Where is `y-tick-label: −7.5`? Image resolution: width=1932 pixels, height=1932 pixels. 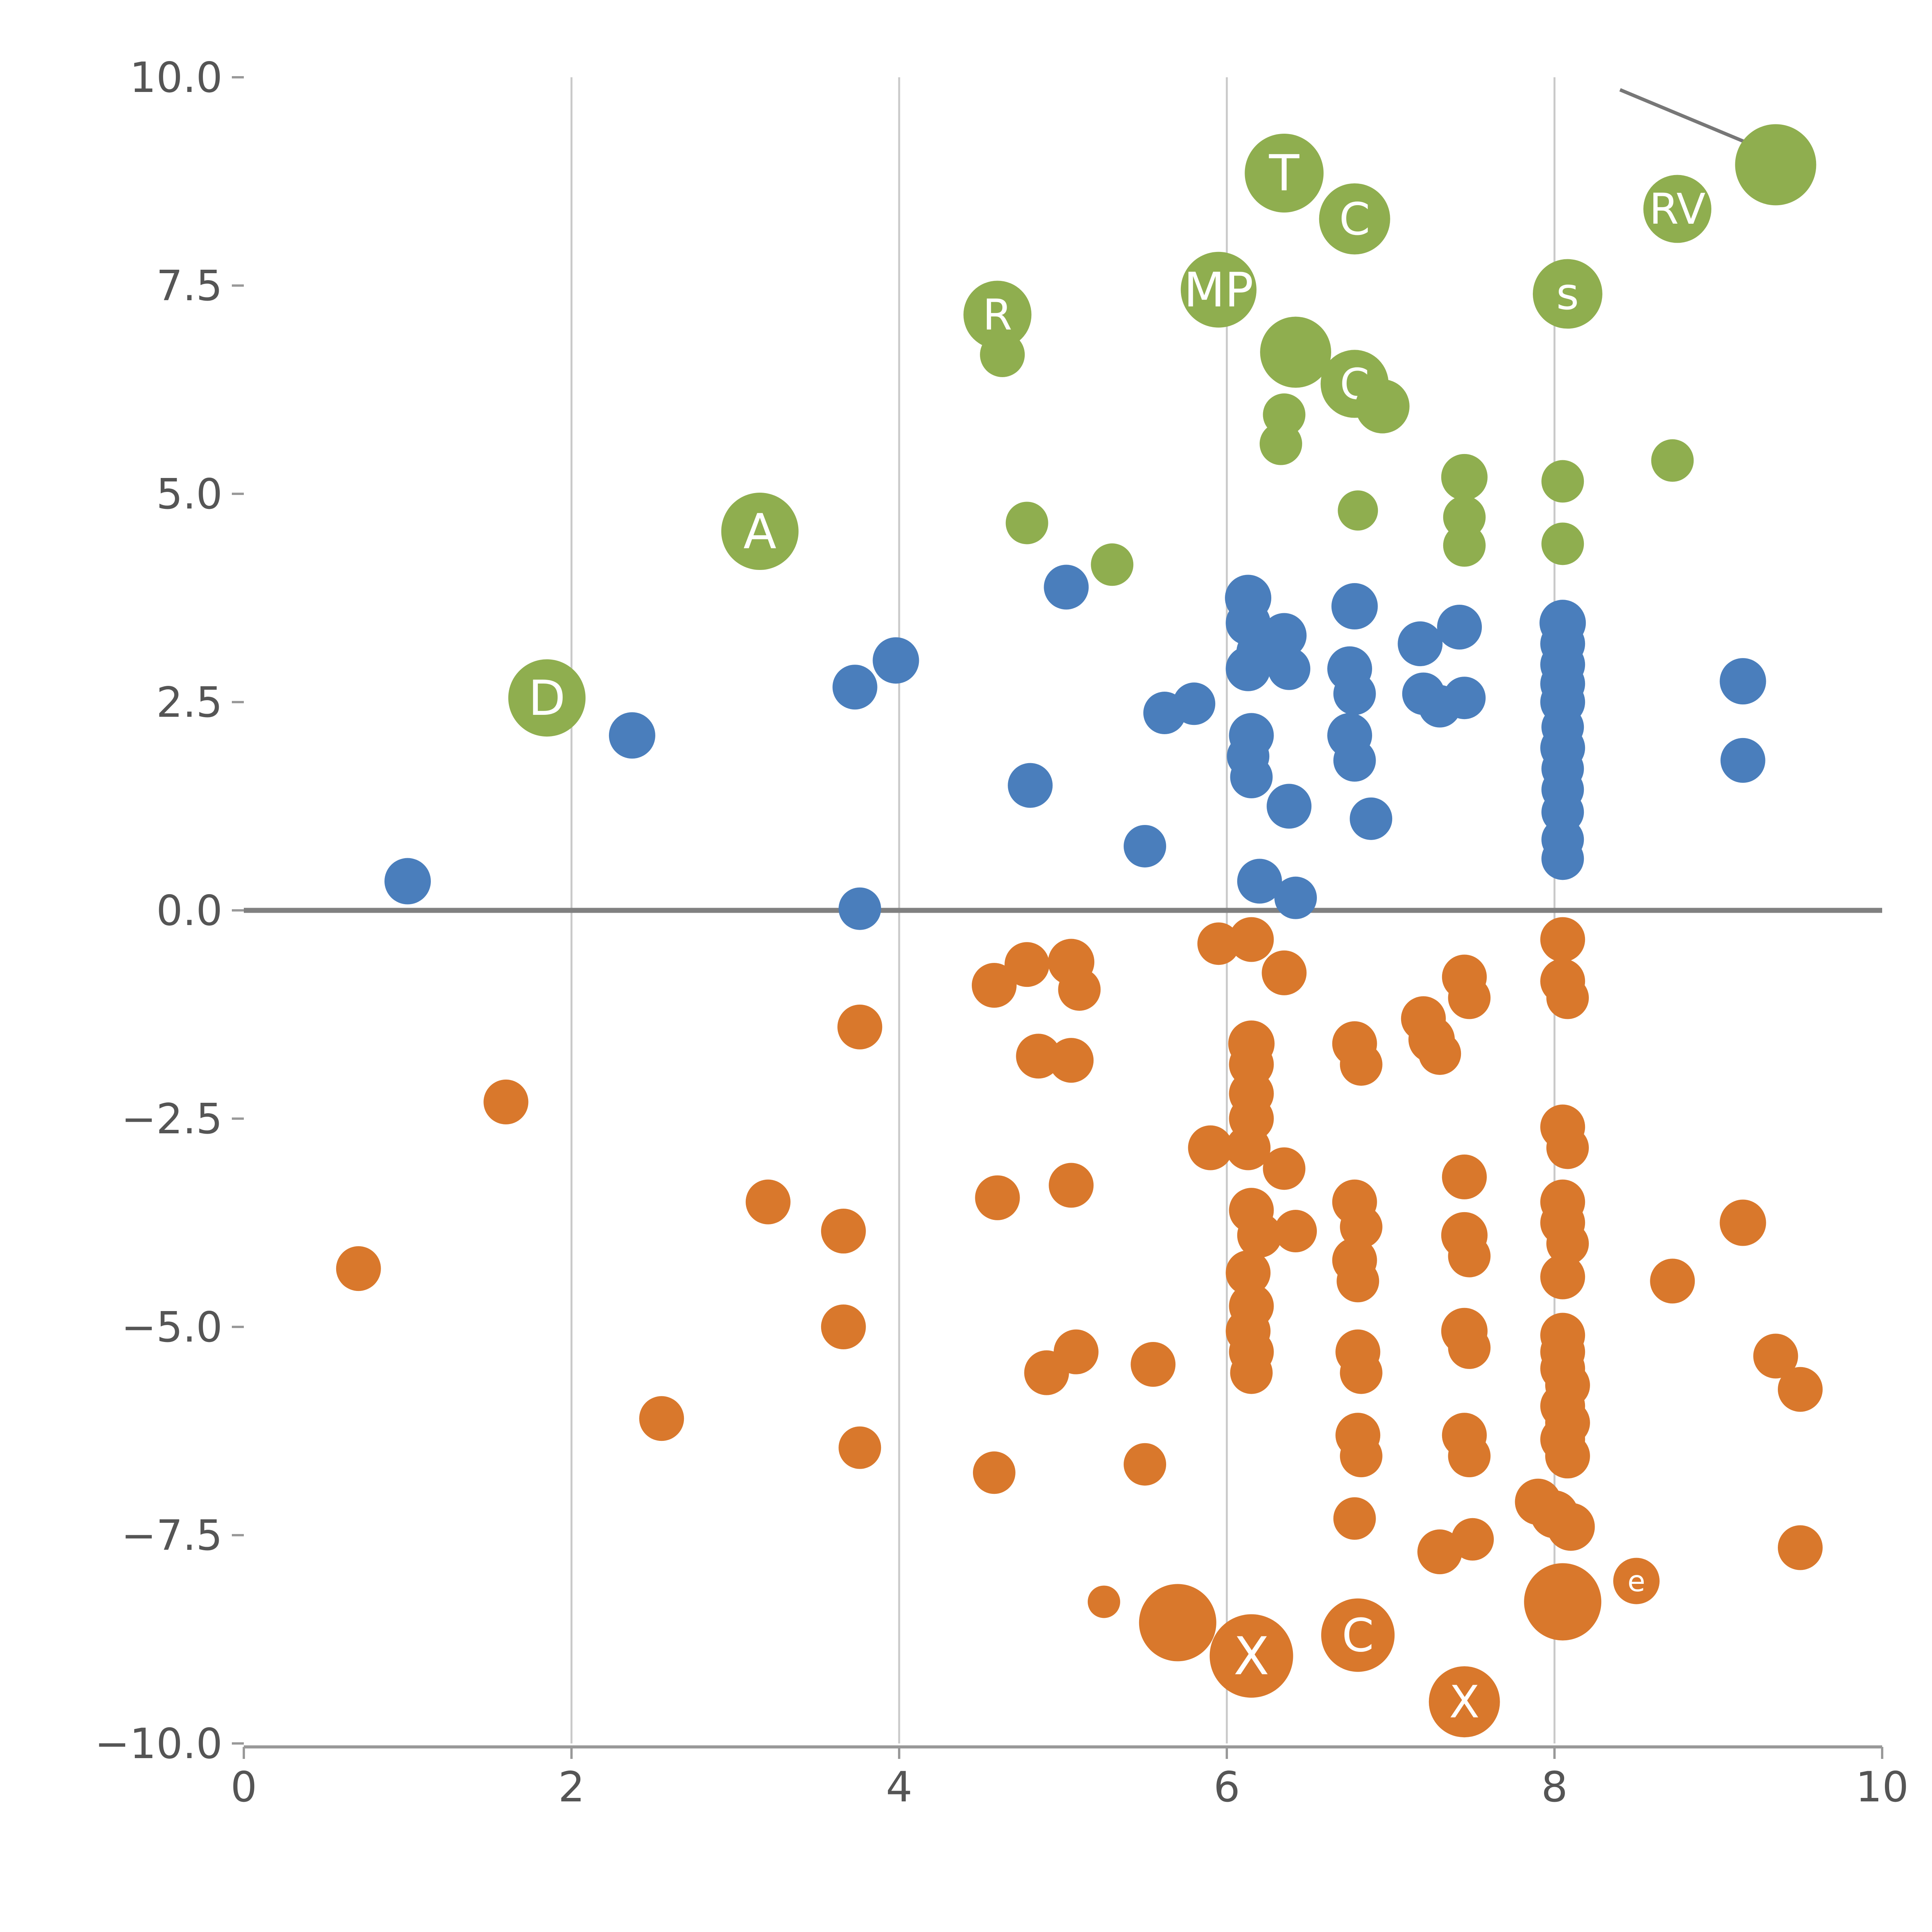
y-tick-label: −7.5 is located at coordinates (172, 1536).